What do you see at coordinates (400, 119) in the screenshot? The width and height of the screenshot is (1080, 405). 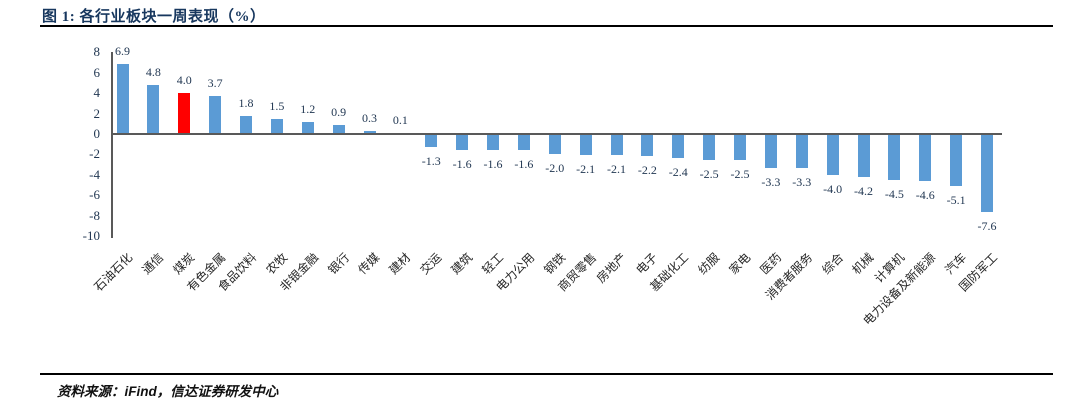 I see `bar-value-label: 0.1` at bounding box center [400, 119].